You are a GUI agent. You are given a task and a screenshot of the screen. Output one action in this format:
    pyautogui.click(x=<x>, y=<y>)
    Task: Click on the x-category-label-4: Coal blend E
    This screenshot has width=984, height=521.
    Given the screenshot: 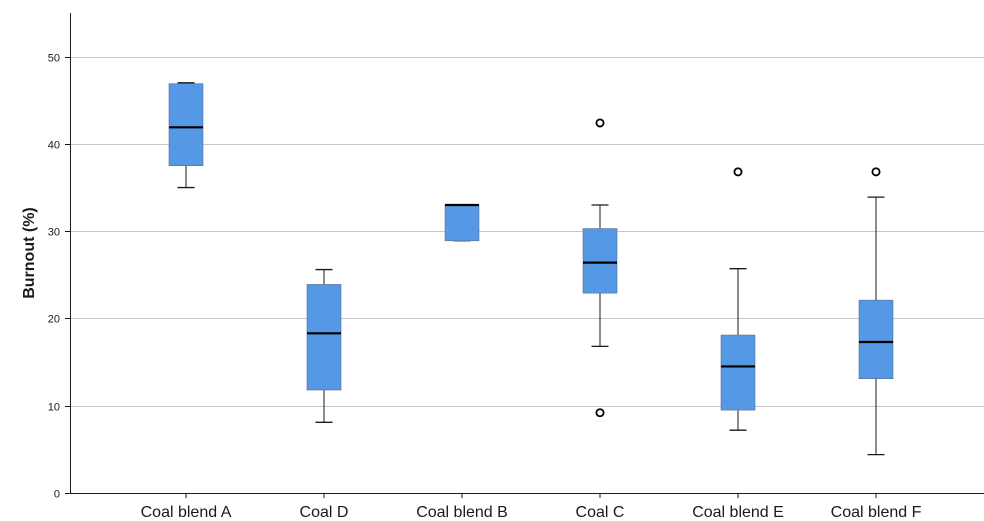 What is the action you would take?
    pyautogui.click(x=738, y=512)
    